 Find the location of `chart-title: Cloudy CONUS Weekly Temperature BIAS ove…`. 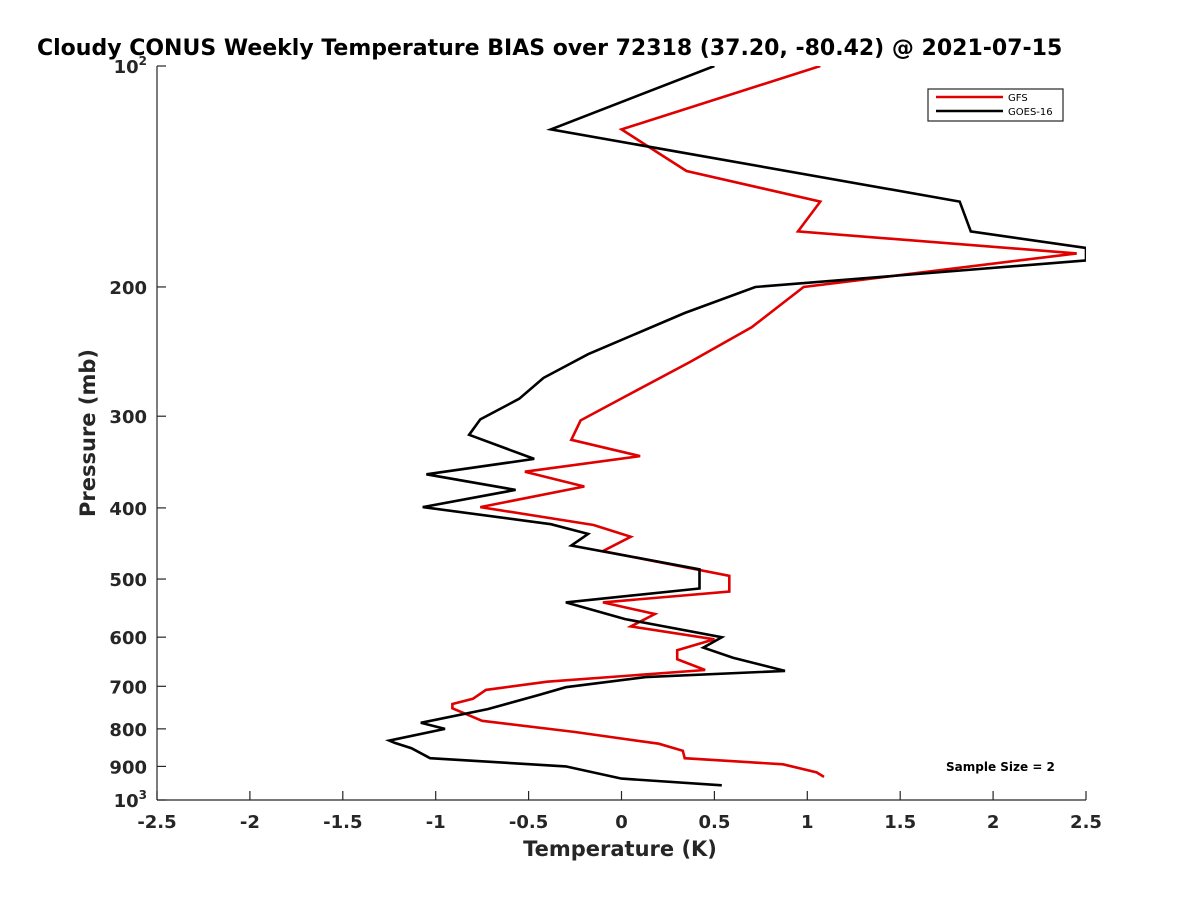

chart-title: Cloudy CONUS Weekly Temperature BIAS ove… is located at coordinates (549, 48).